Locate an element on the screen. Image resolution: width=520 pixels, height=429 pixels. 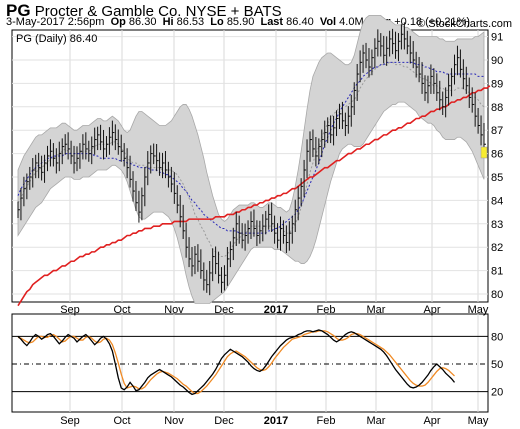
y-tick-label: 85 is located at coordinates (497, 178).